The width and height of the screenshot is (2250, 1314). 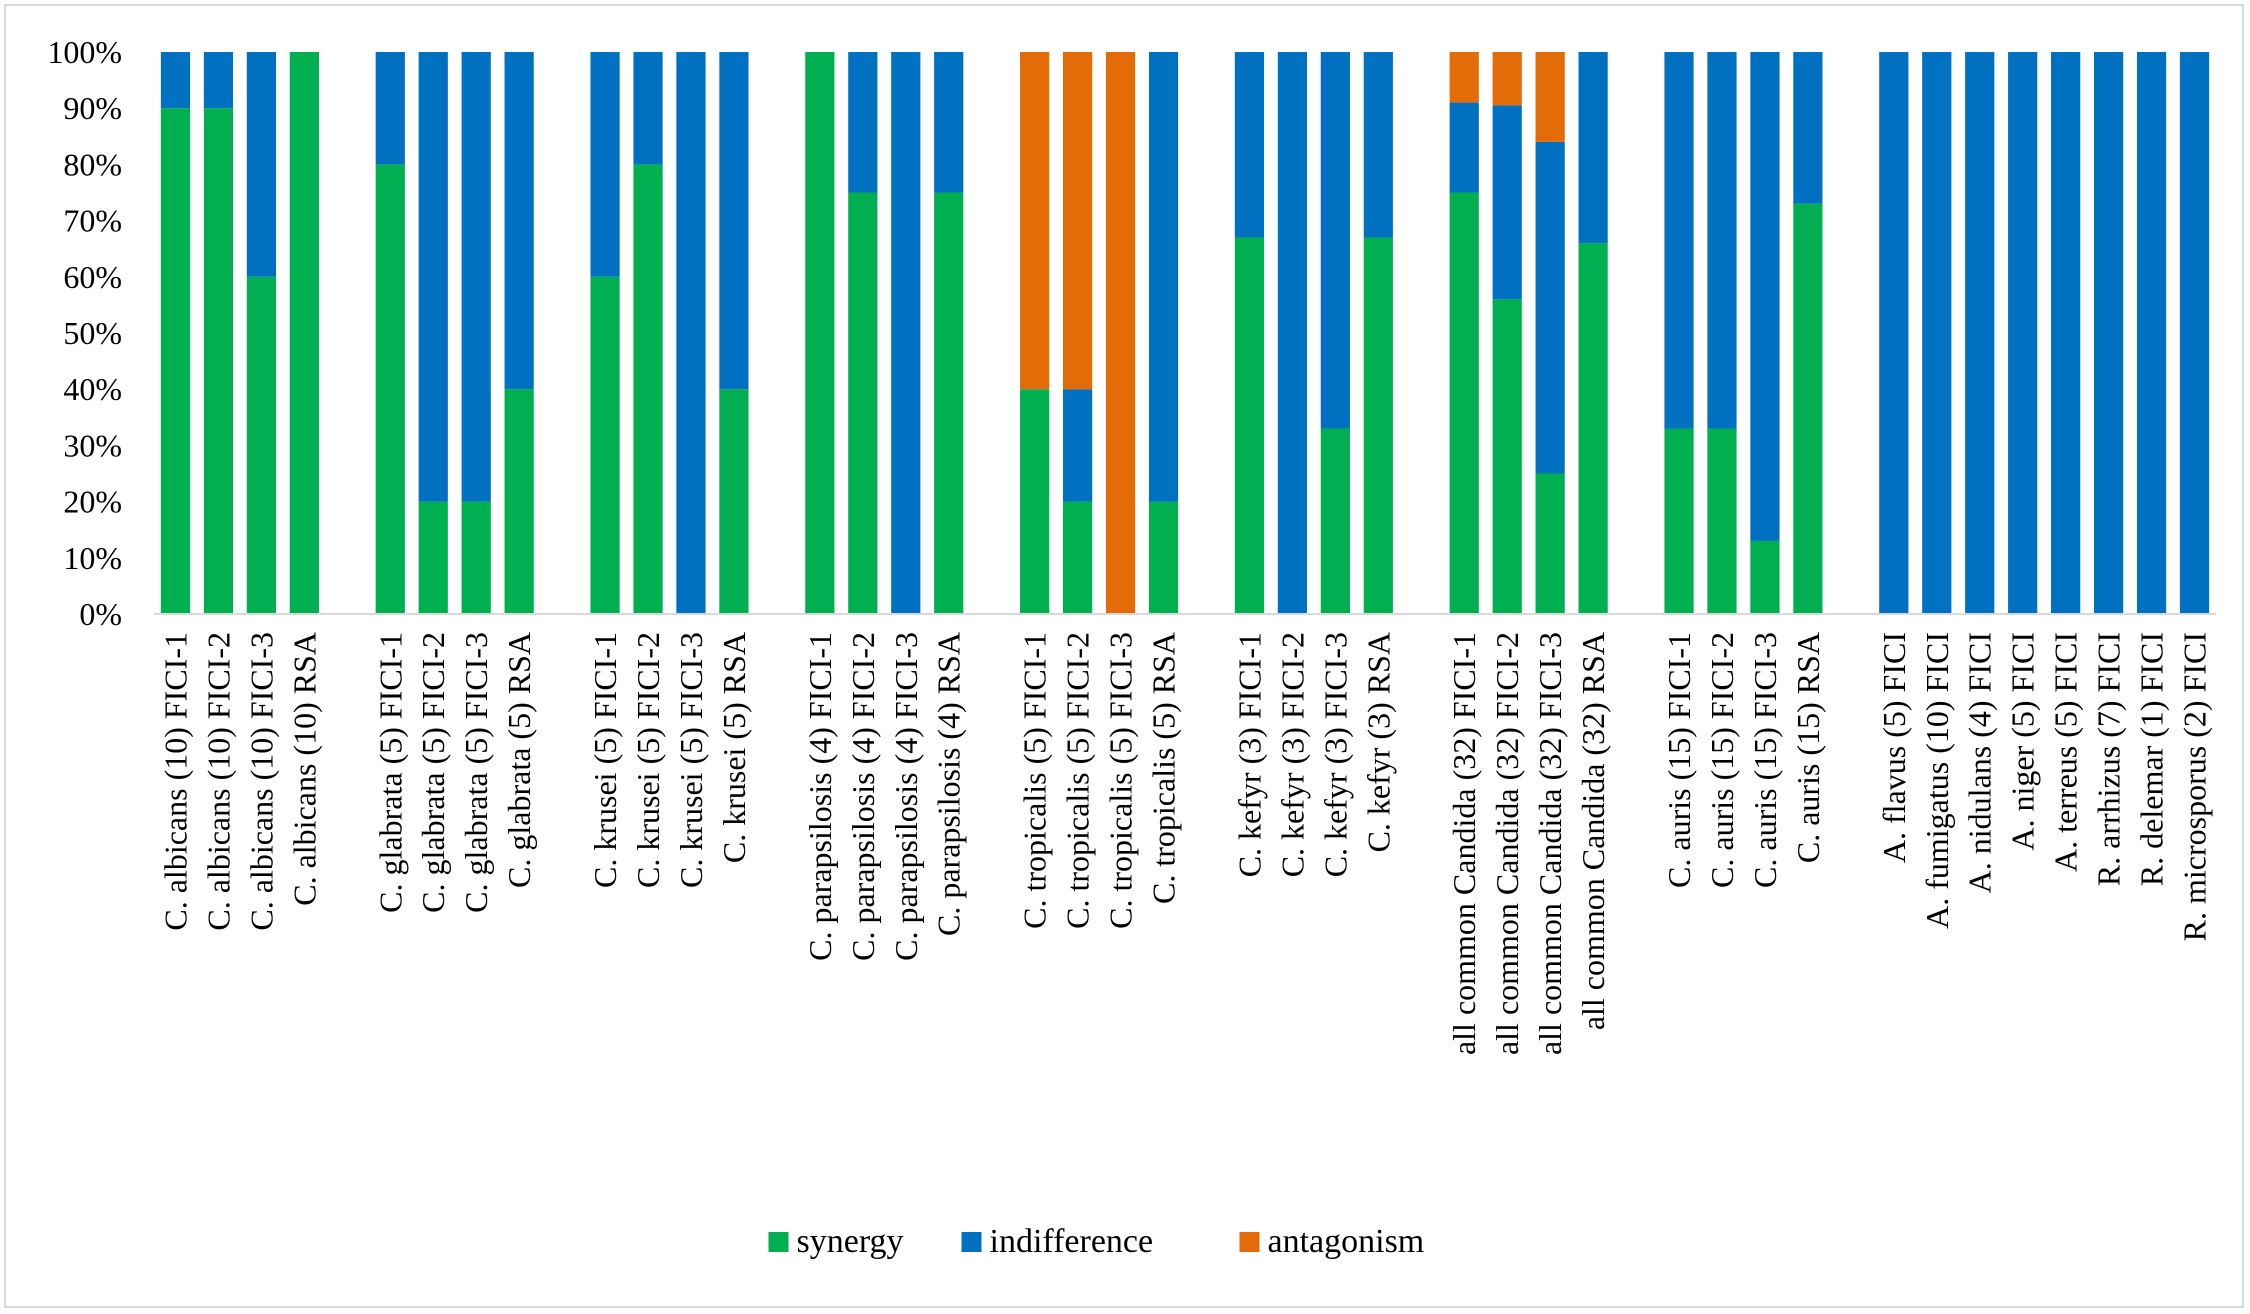 I want to click on x-category-name: C. glabrata (5), so click(x=433, y=820).